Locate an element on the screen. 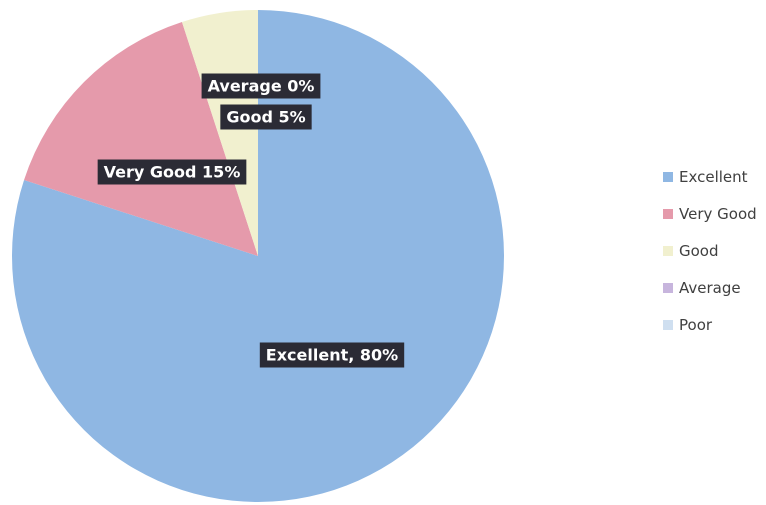 This screenshot has height=505, width=766. slice-label-excellent: Excellent, 80% is located at coordinates (332, 355).